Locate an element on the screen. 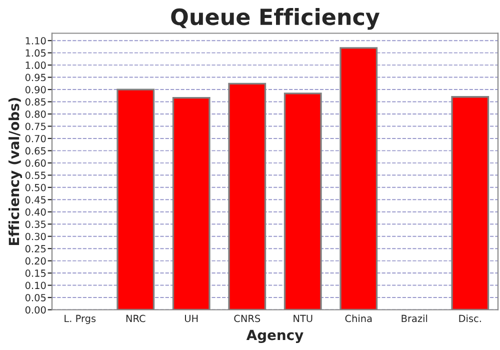 Image resolution: width=500 pixels, height=350 pixels. y-tick-label: 0.00 is located at coordinates (35, 310).